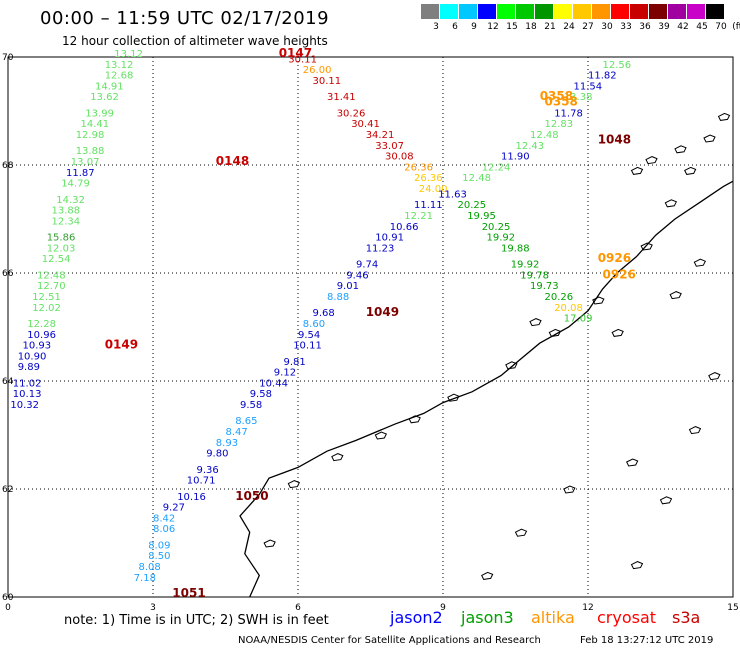 The height and width of the screenshot is (650, 740). What do you see at coordinates (496, 167) in the screenshot?
I see `wave-height-label: 12.24` at bounding box center [496, 167].